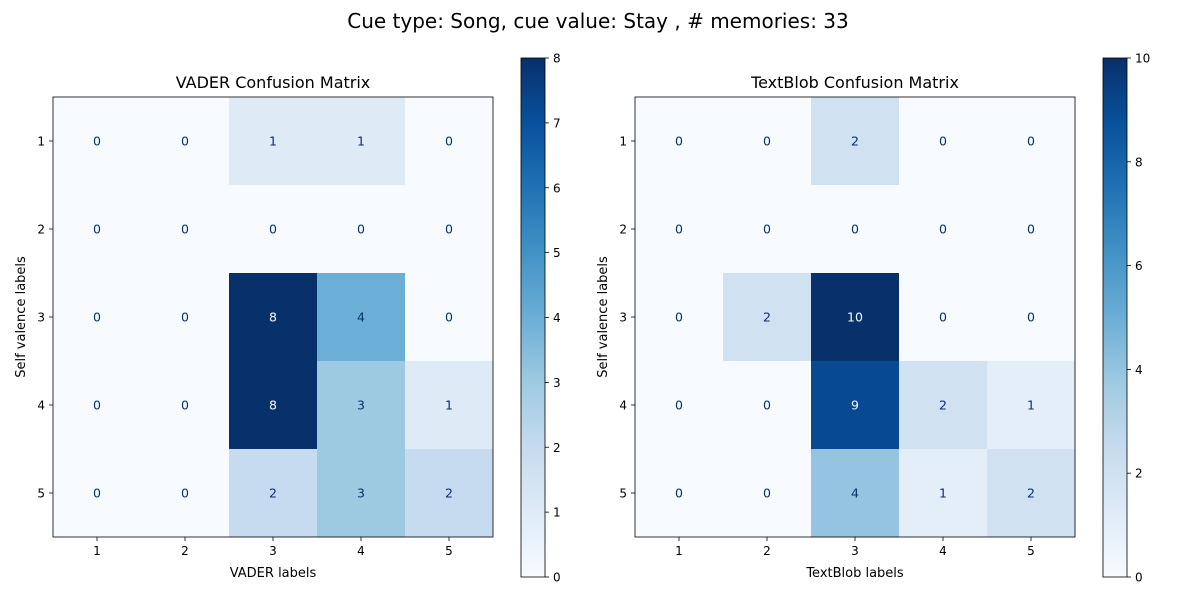  What do you see at coordinates (41, 318) in the screenshot?
I see `vader-y-tick-label: 3` at bounding box center [41, 318].